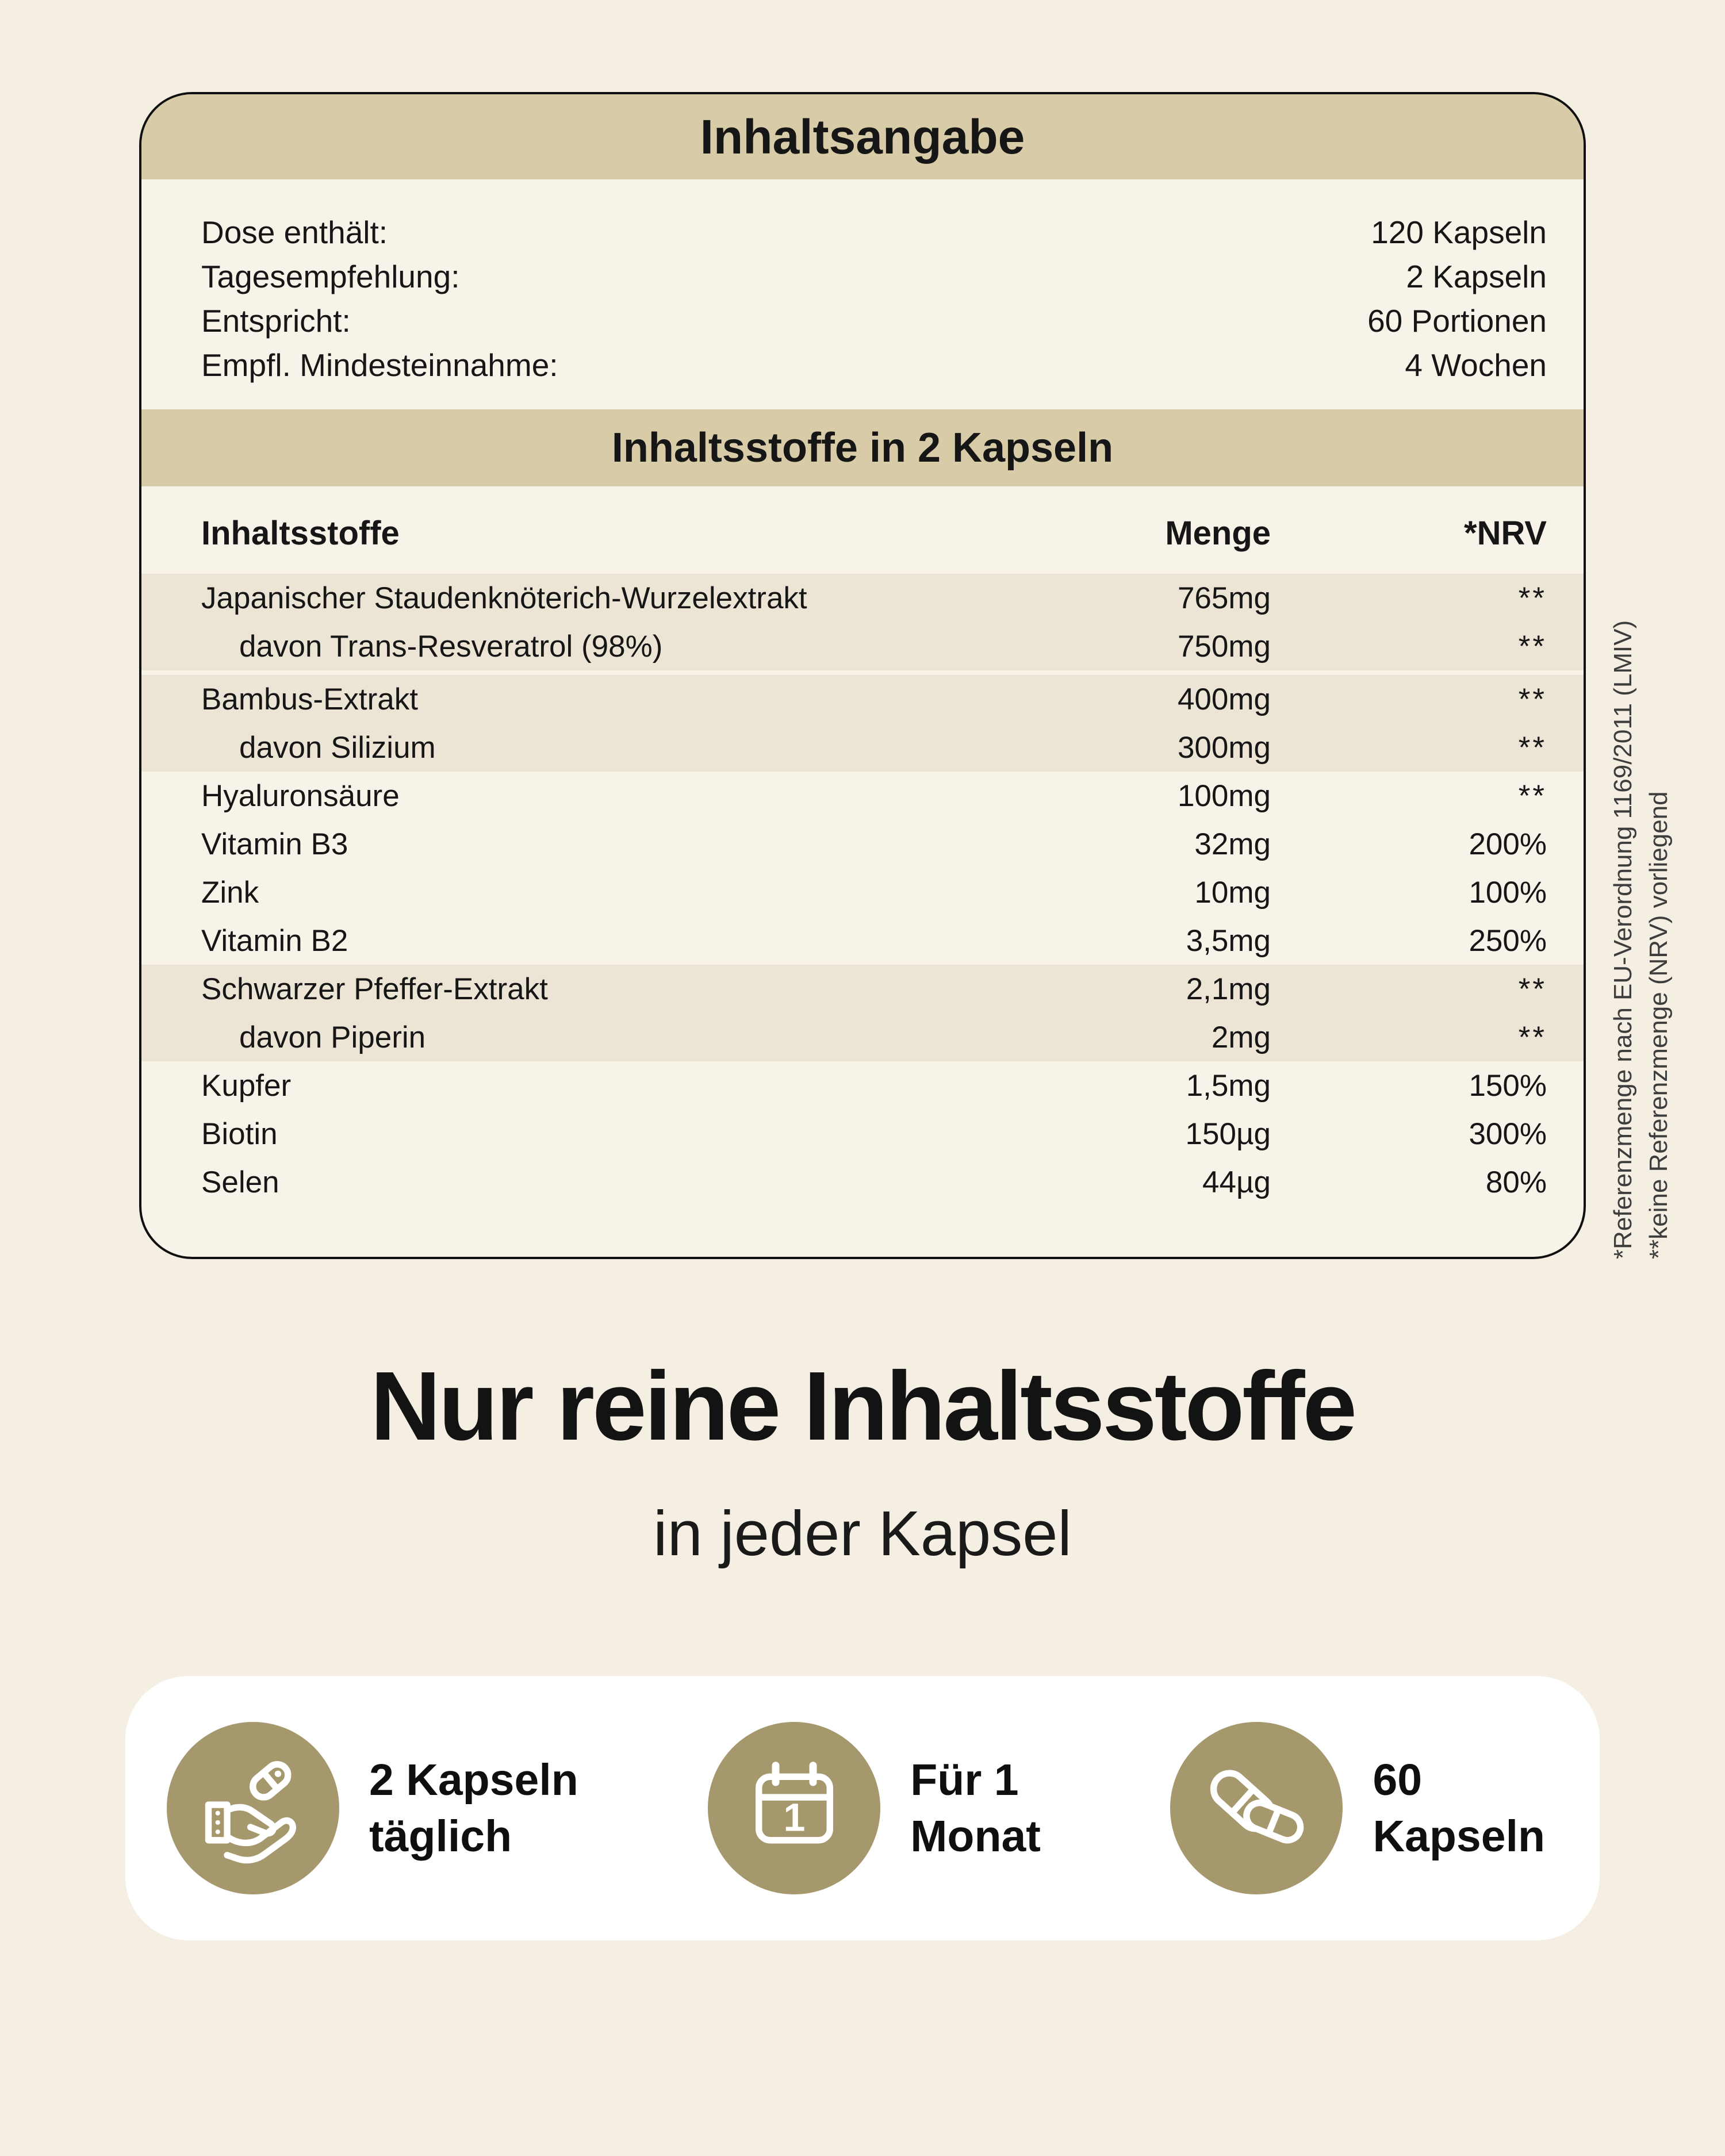 The width and height of the screenshot is (1725, 2156). I want to click on subtable-band: Inhaltsstoffe in 2 Kapseln, so click(862, 447).